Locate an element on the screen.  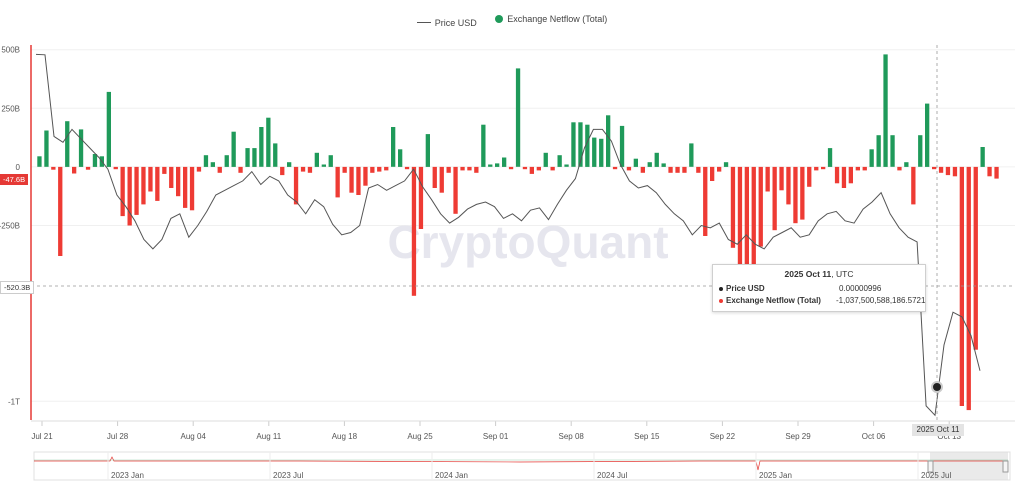
legend-item-price: Price USD is located at coordinates (446, 22).